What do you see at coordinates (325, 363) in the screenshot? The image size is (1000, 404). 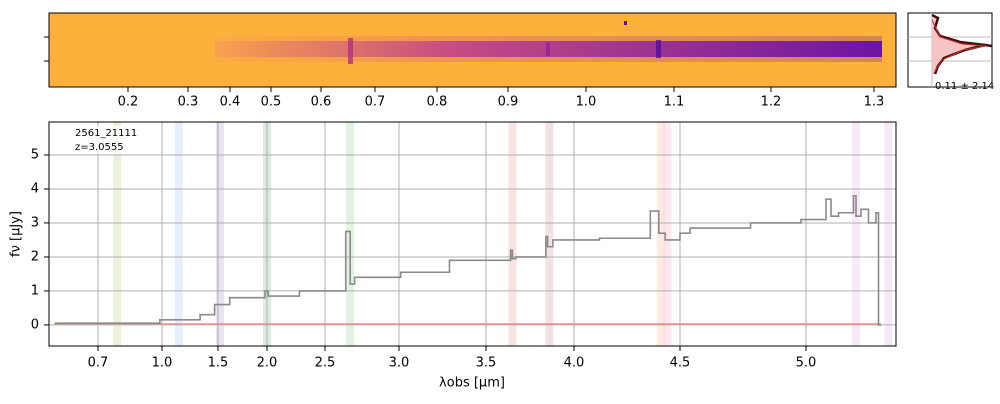 I see `x-tick-label: 2.5` at bounding box center [325, 363].